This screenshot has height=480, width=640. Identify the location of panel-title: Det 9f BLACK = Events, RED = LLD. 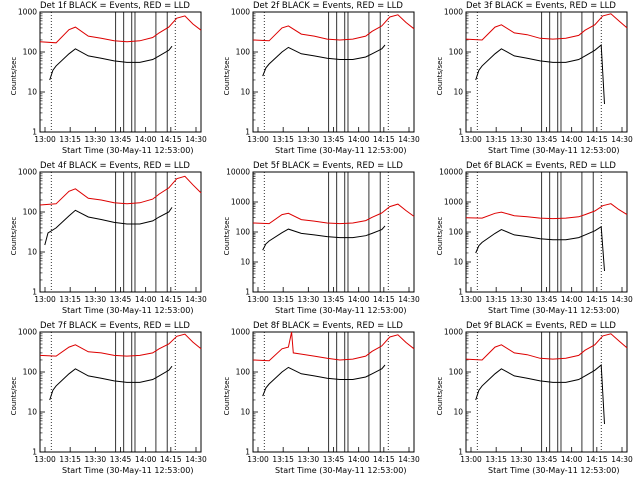
(541, 326).